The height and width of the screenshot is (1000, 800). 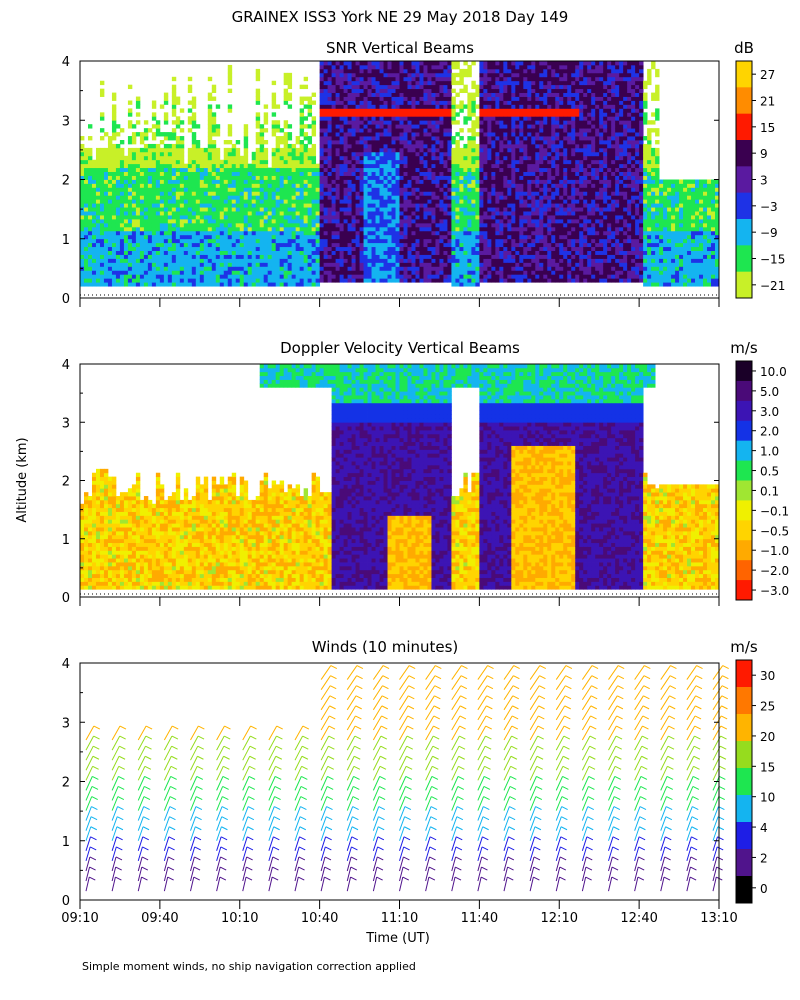 I want to click on panel-title: SNR Vertical Beams, so click(x=400, y=48).